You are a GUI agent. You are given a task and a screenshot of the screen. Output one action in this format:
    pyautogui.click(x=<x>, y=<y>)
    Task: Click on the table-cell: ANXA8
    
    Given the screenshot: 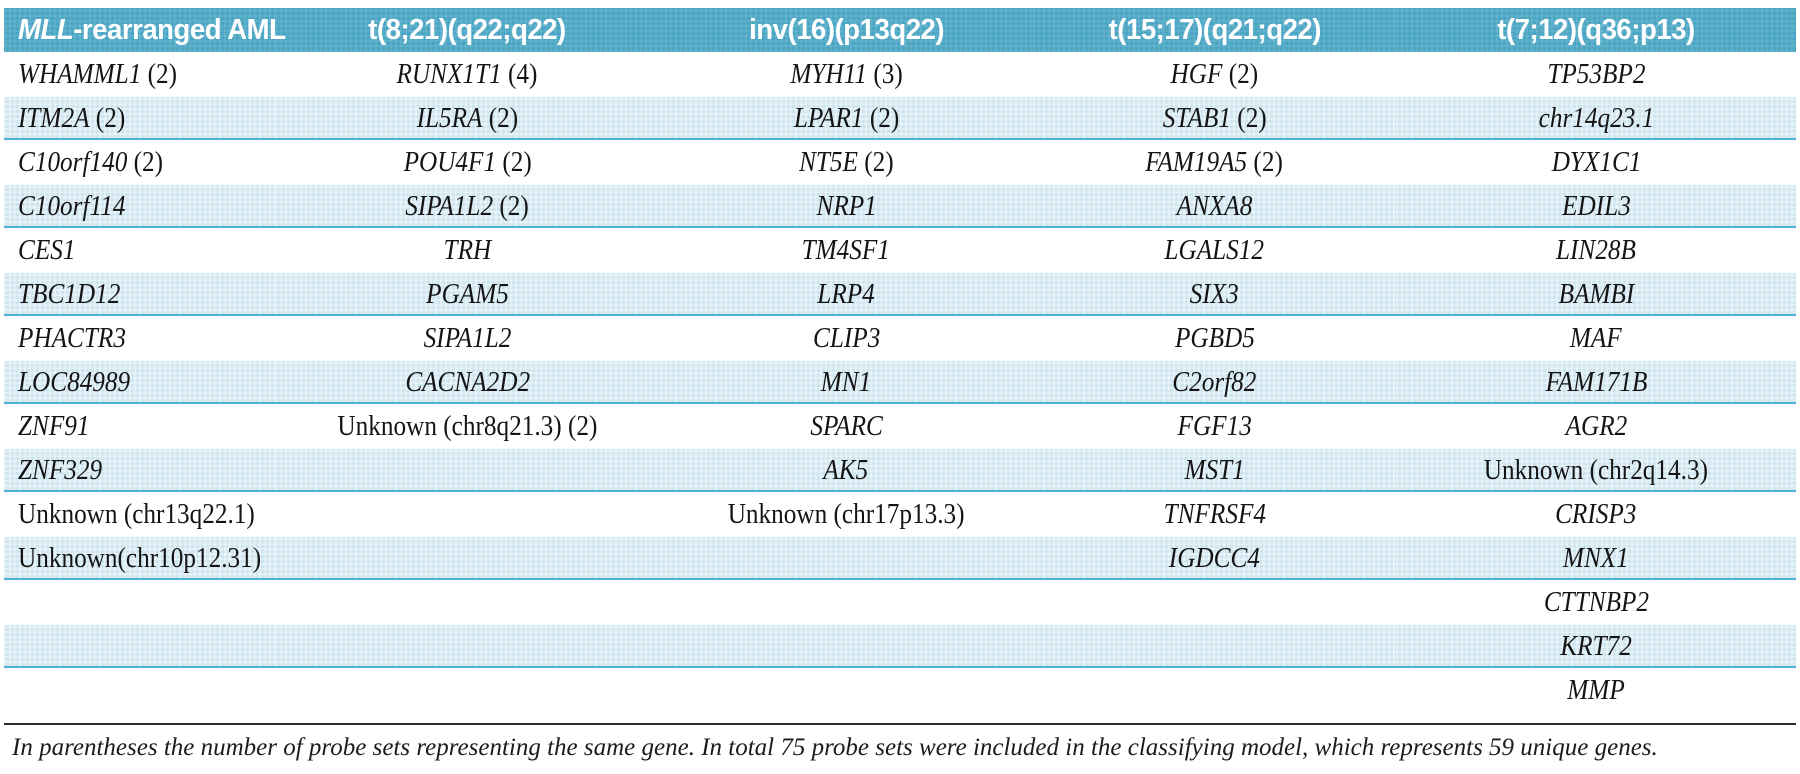 What is the action you would take?
    pyautogui.click(x=1214, y=206)
    